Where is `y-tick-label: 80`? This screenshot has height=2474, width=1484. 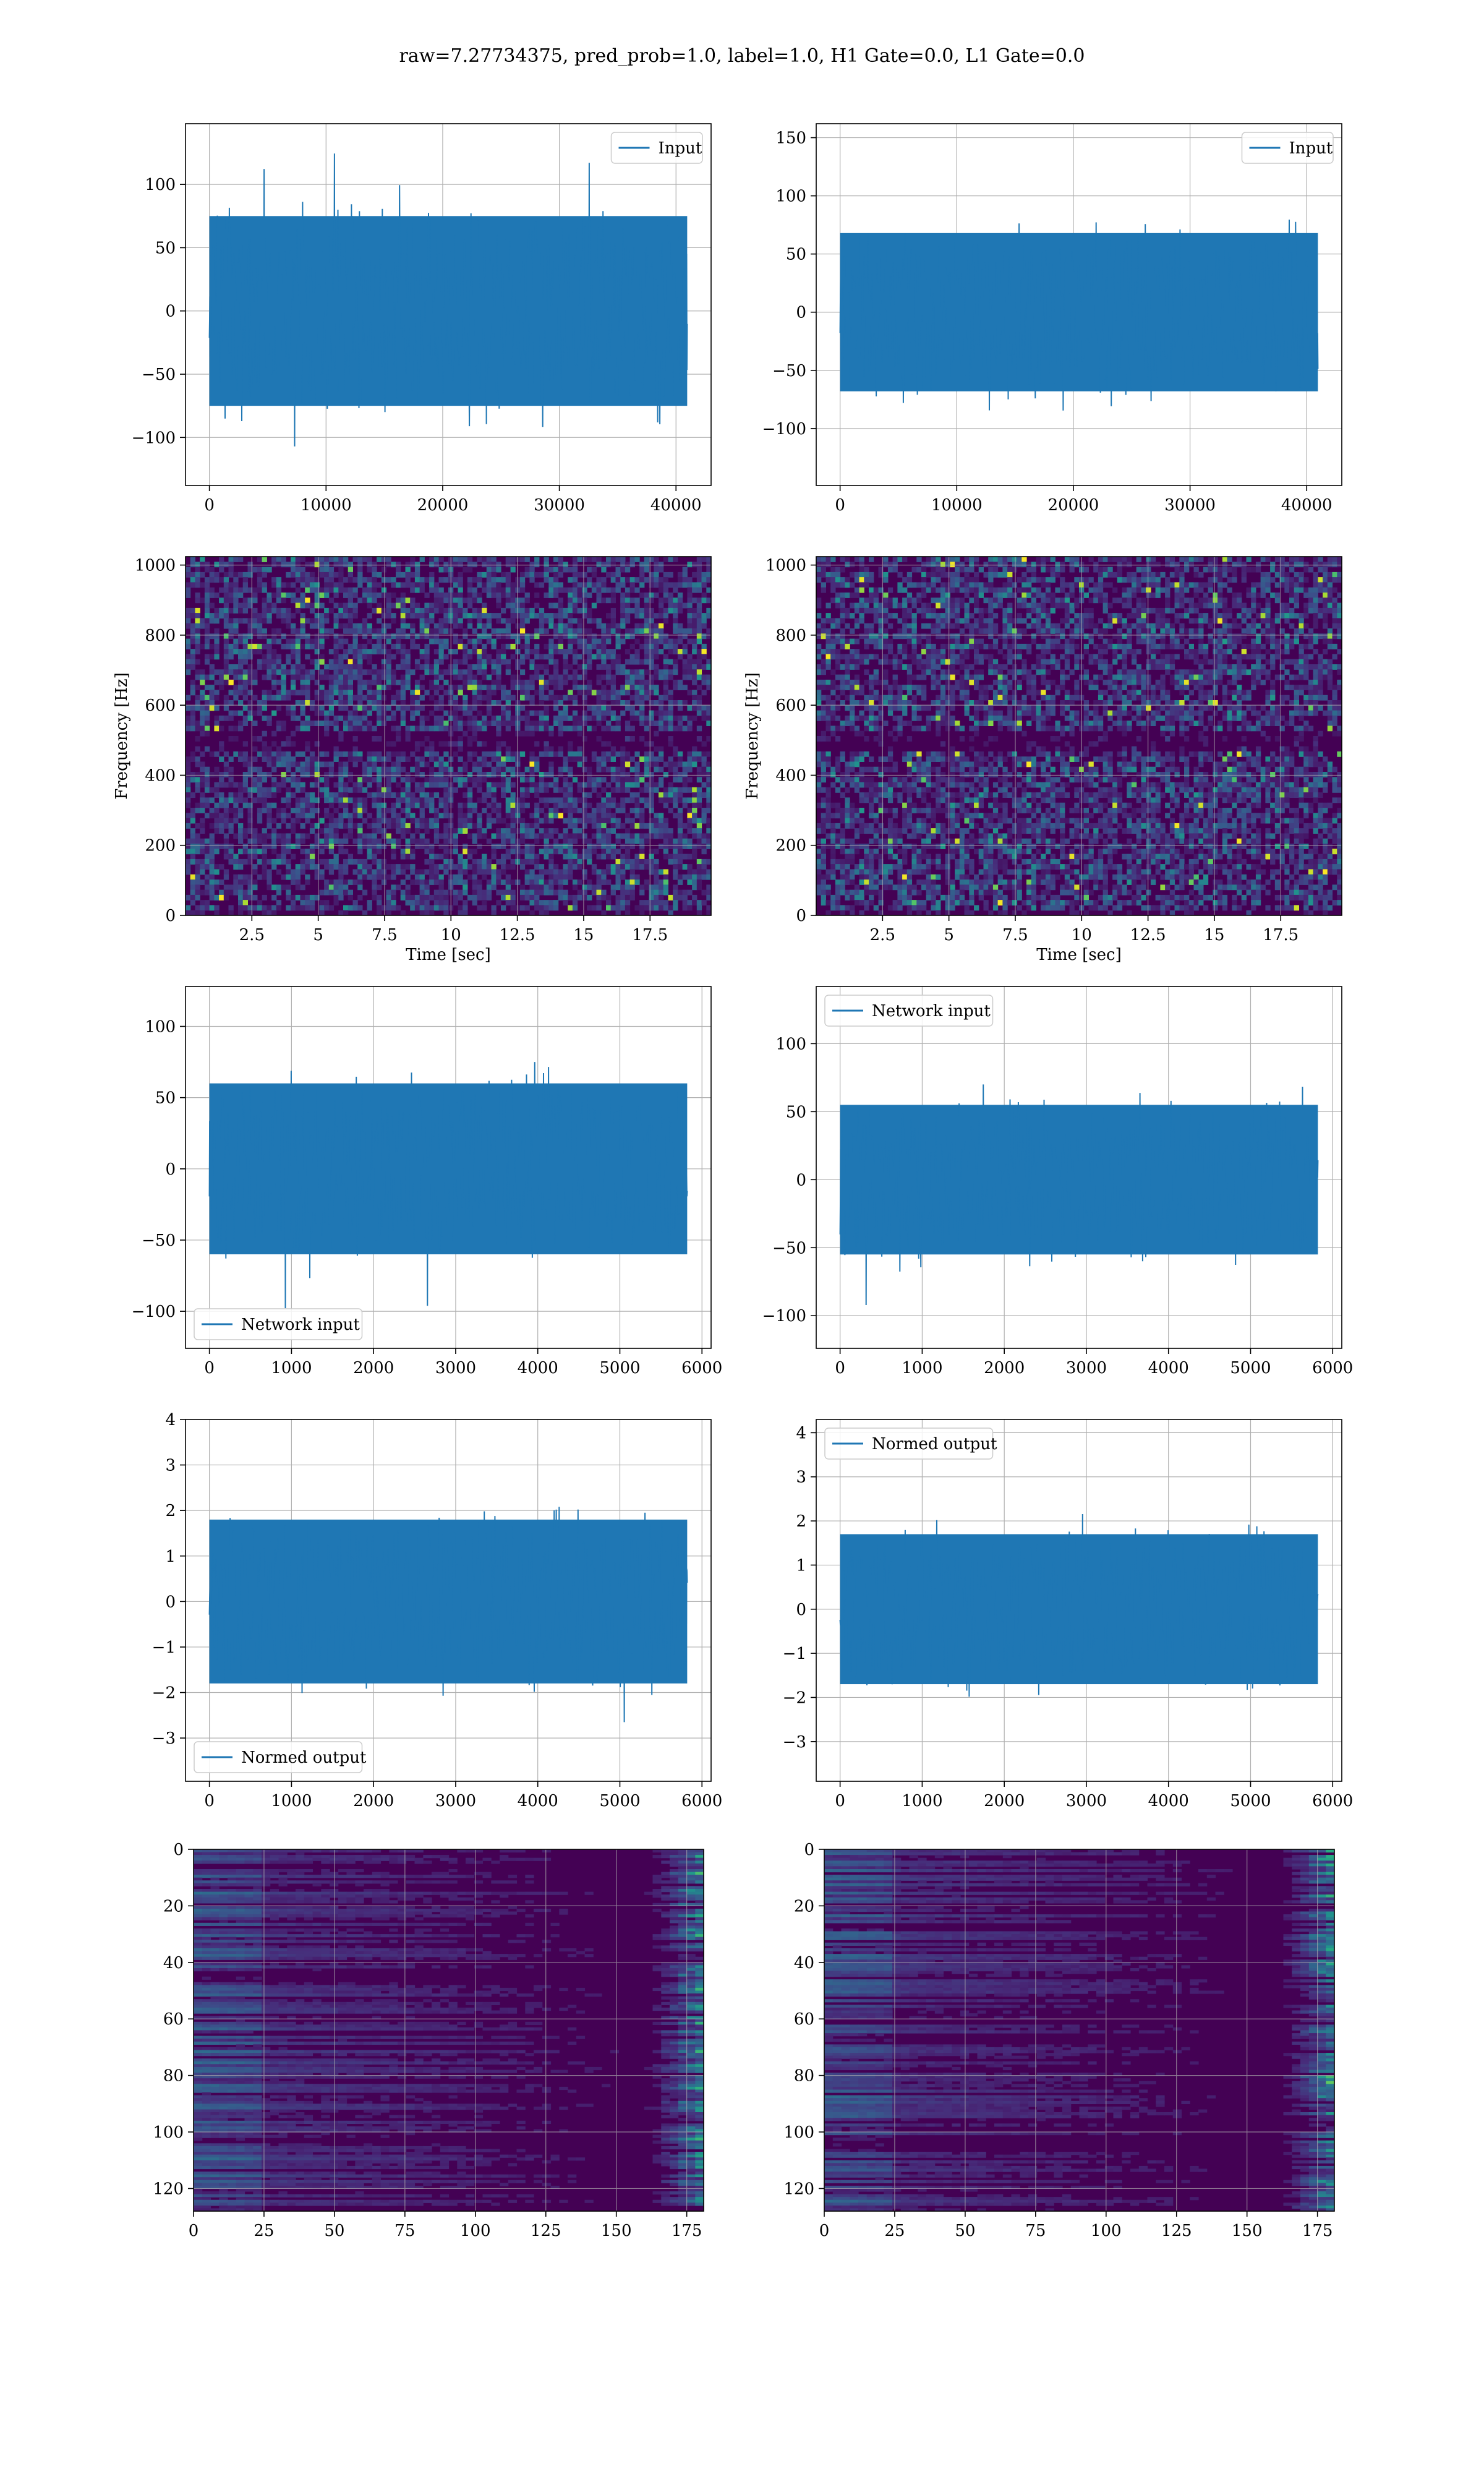
y-tick-label: 80 is located at coordinates (804, 2076).